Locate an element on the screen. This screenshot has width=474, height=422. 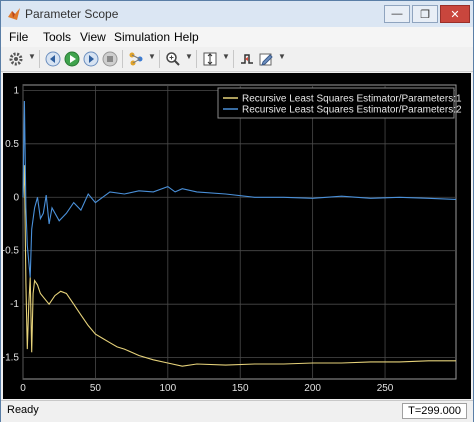
status-bar: Ready T=299.000 is located at coordinates (237, 411).